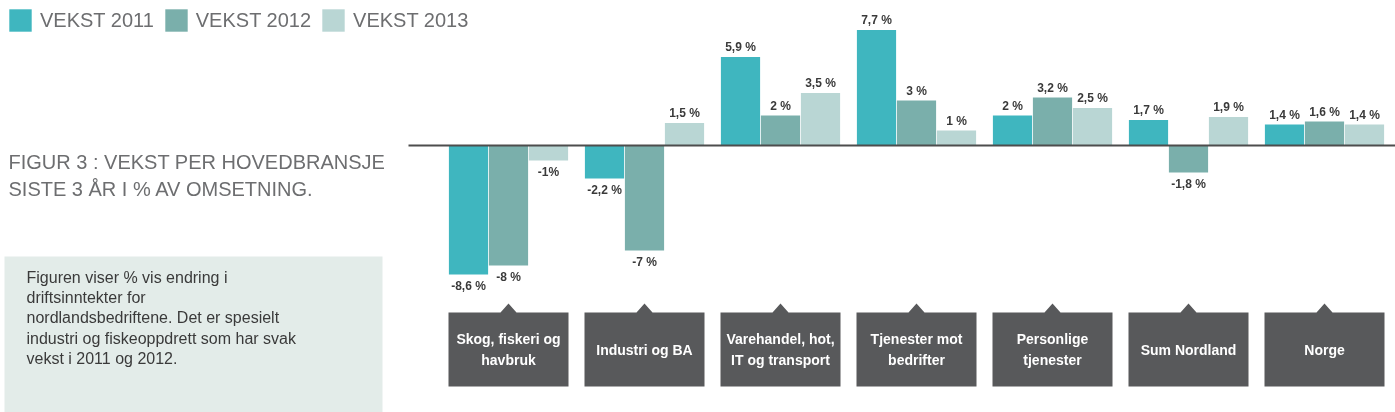  What do you see at coordinates (469, 285) in the screenshot?
I see `data-label: -8,6 %` at bounding box center [469, 285].